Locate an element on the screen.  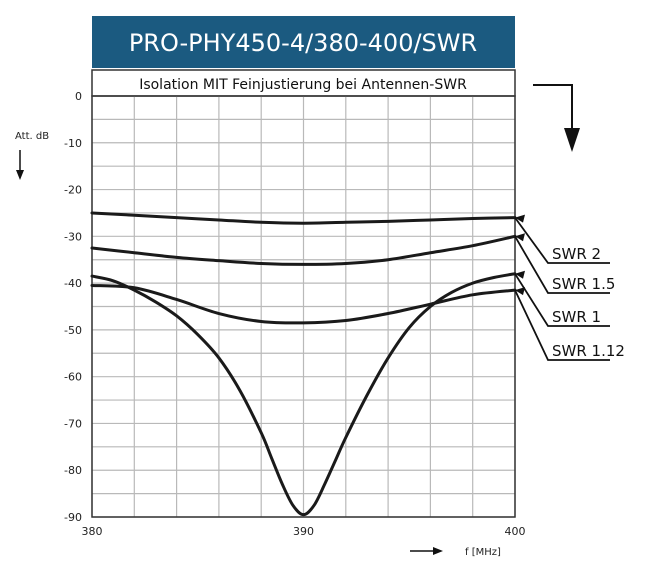
legend: SWR 2 SWR 1.5 SWR 1 SWR 1.12 is located at coordinates (569, 287).